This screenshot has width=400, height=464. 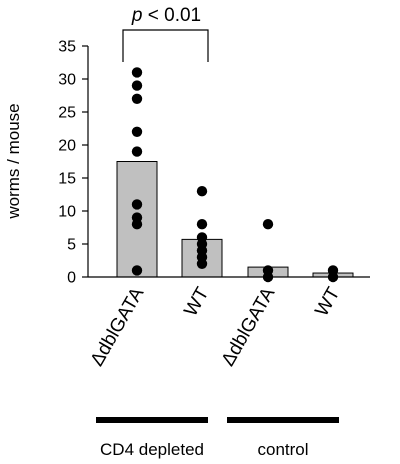 I want to click on x-tick-label-2: ΔdblGATA, so click(x=249, y=327).